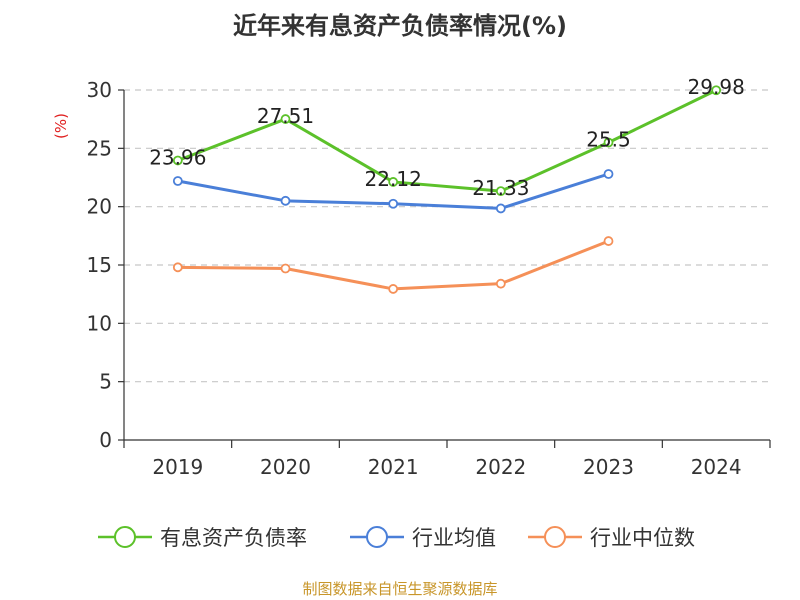 The height and width of the screenshot is (600, 800). I want to click on data-label: 22.12, so click(393, 179).